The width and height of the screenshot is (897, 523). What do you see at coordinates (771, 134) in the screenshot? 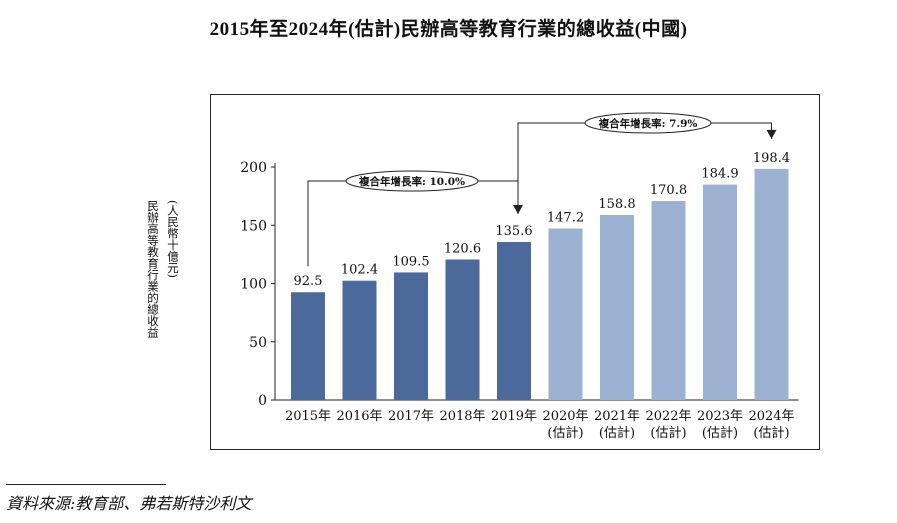
I see `cagr-arrow` at bounding box center [771, 134].